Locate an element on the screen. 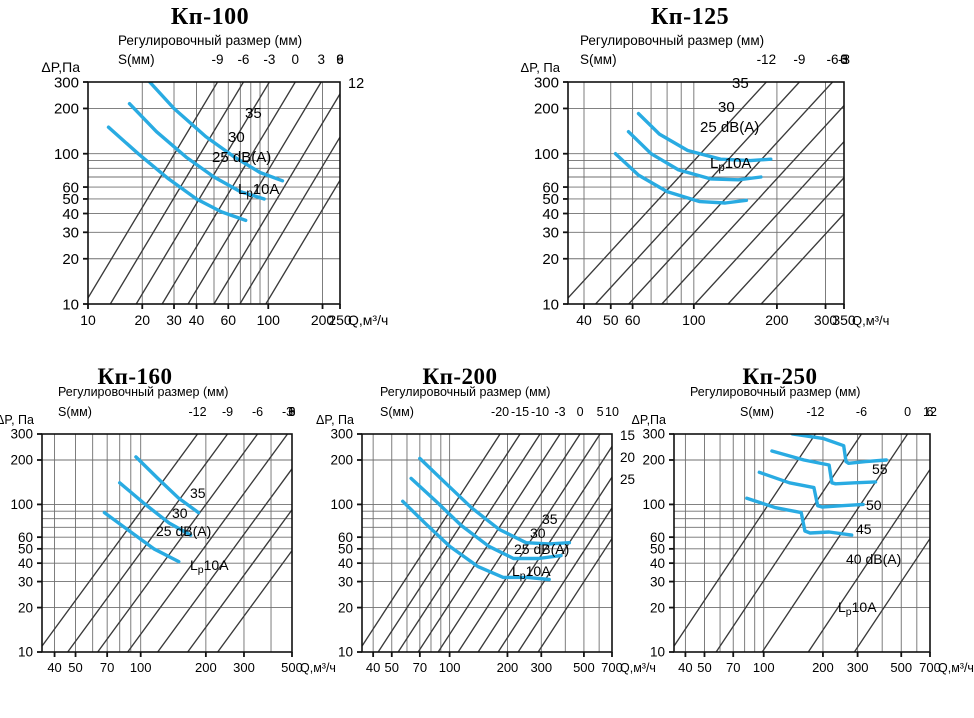  s-value-label: -3 is located at coordinates (844, 59).